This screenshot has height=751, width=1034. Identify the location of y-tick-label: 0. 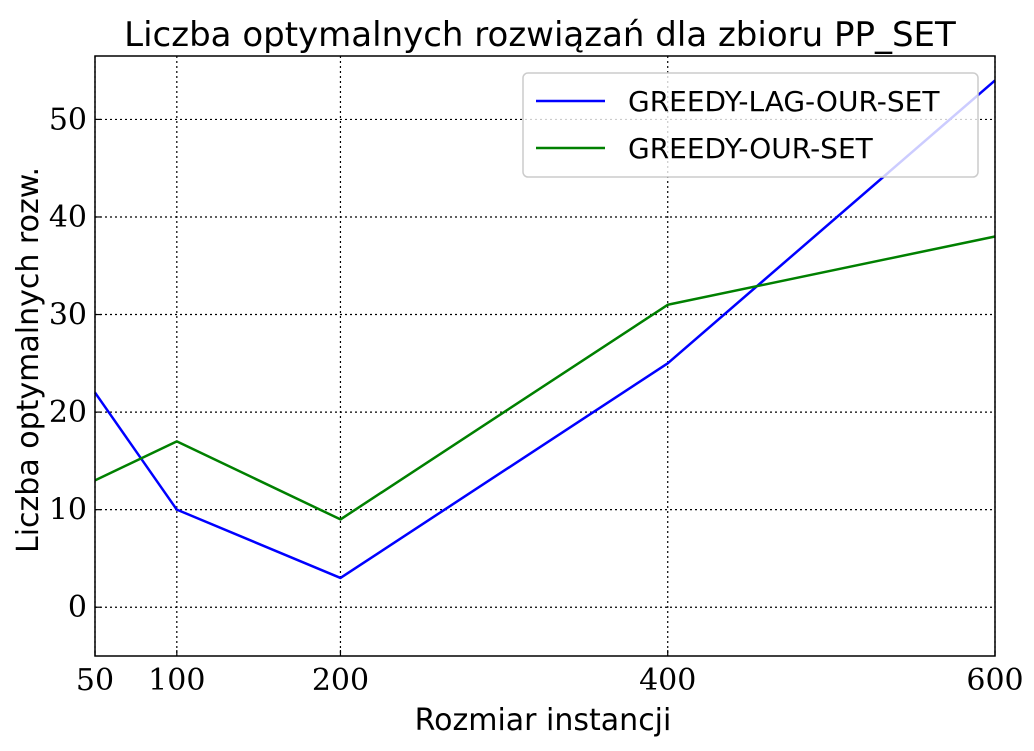
(77, 607).